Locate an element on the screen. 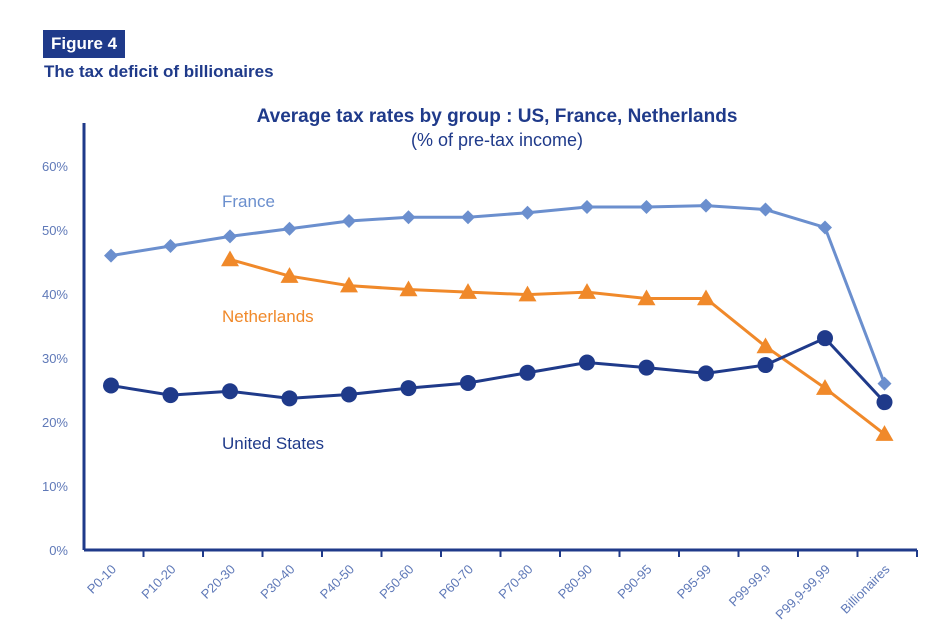  x-tick-label: P99,9-99,99 is located at coordinates (802, 592).